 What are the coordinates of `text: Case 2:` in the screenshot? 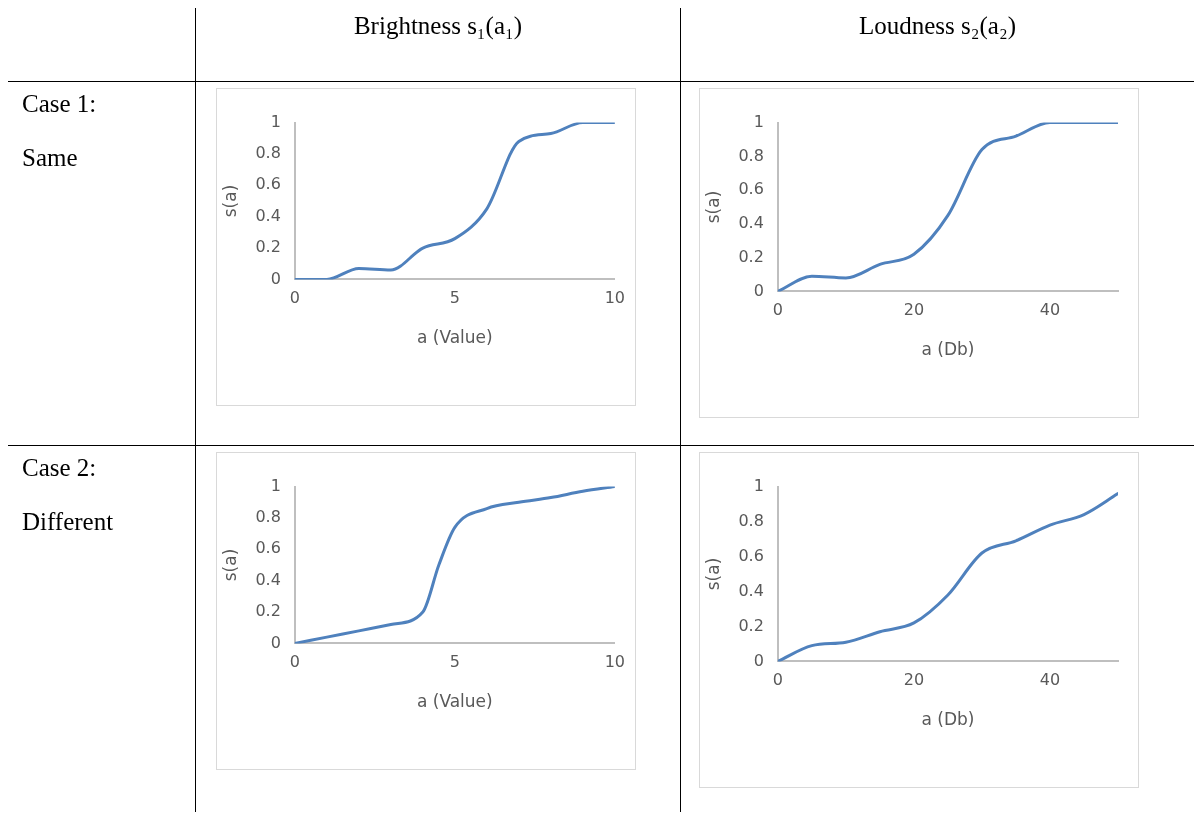 It's located at (60, 468).